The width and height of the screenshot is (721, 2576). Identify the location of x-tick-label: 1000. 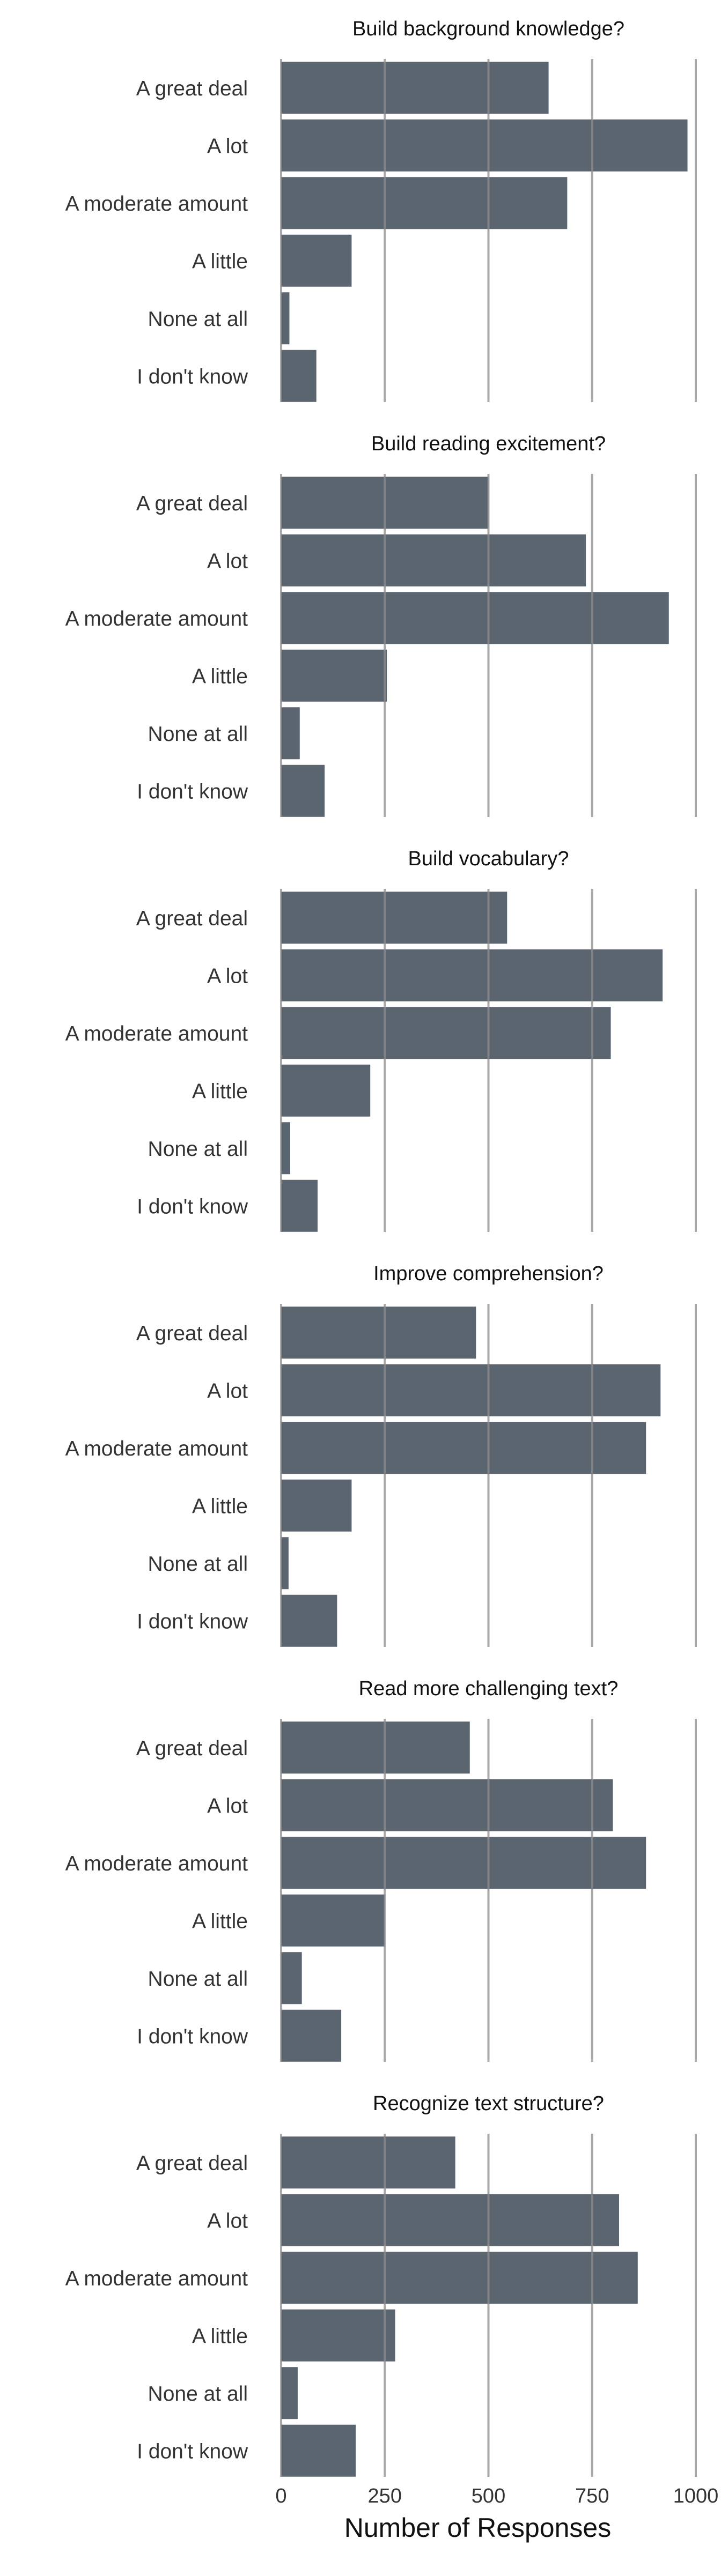
(696, 2496).